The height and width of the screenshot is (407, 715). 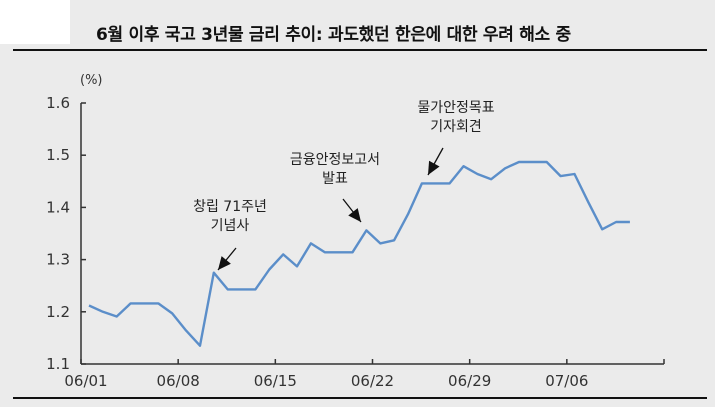 What do you see at coordinates (35, 22) in the screenshot?
I see `title-mask-block` at bounding box center [35, 22].